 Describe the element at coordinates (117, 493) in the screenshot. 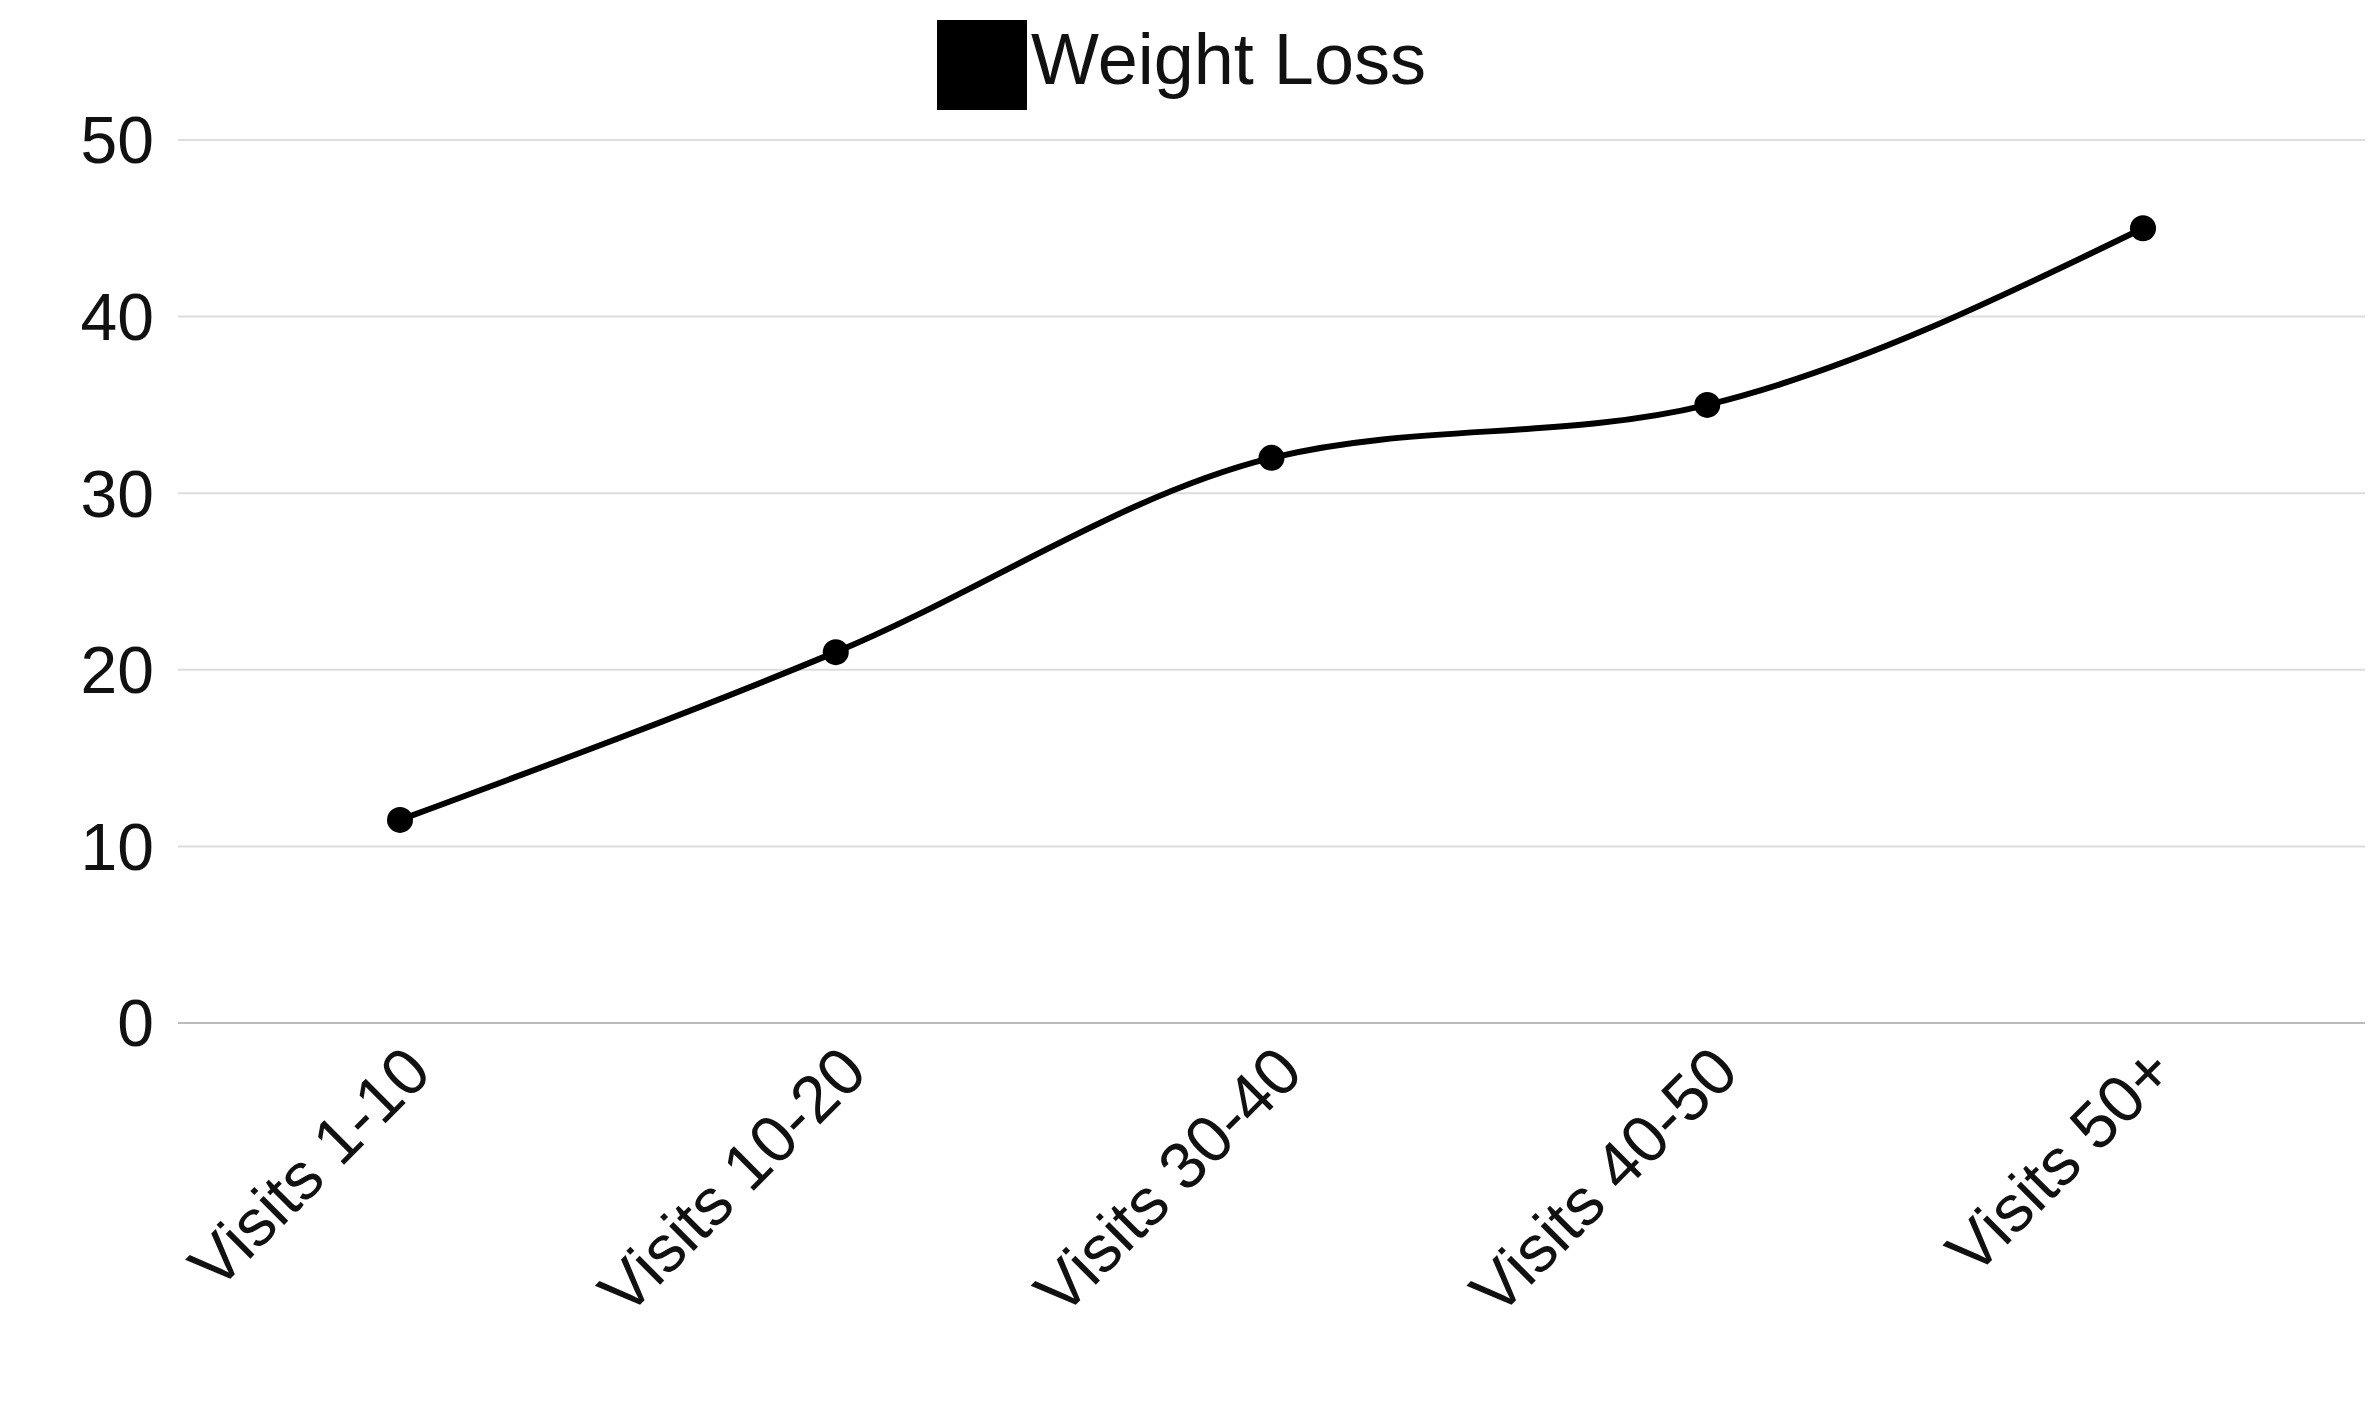

I see `y-tick-label: 30` at that location.